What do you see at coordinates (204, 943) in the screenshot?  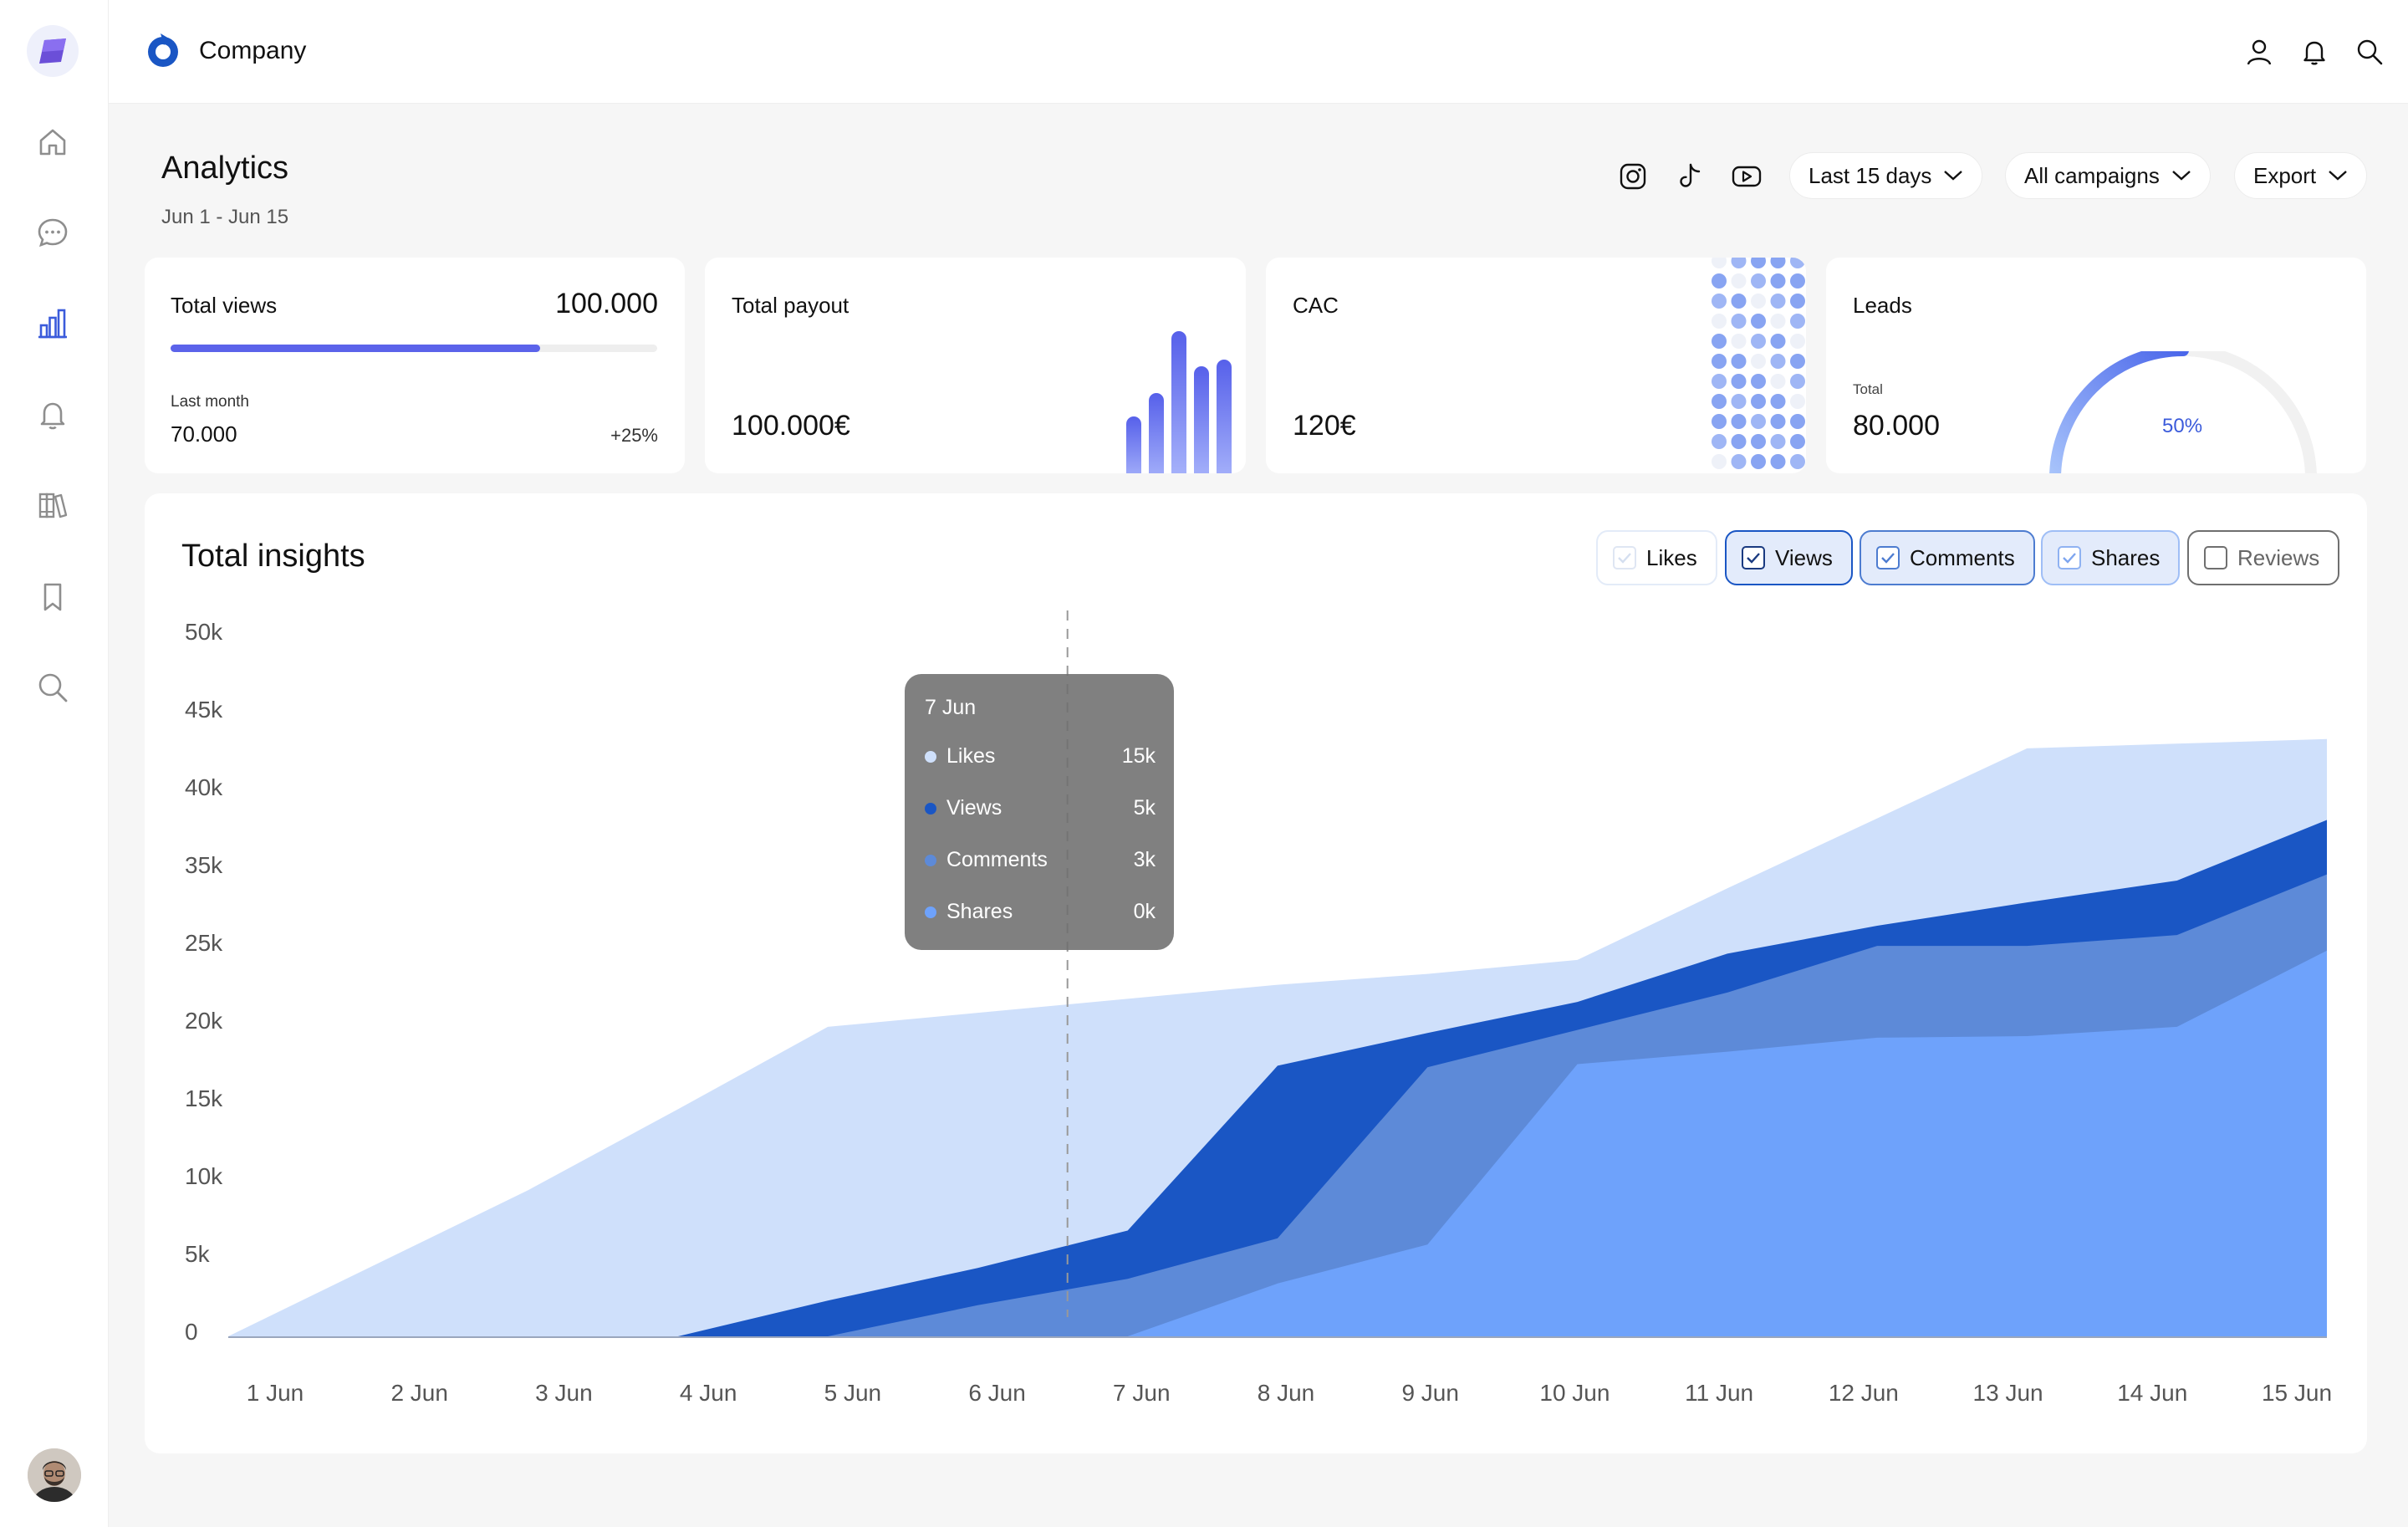 I see `y-tick-label: 25k` at bounding box center [204, 943].